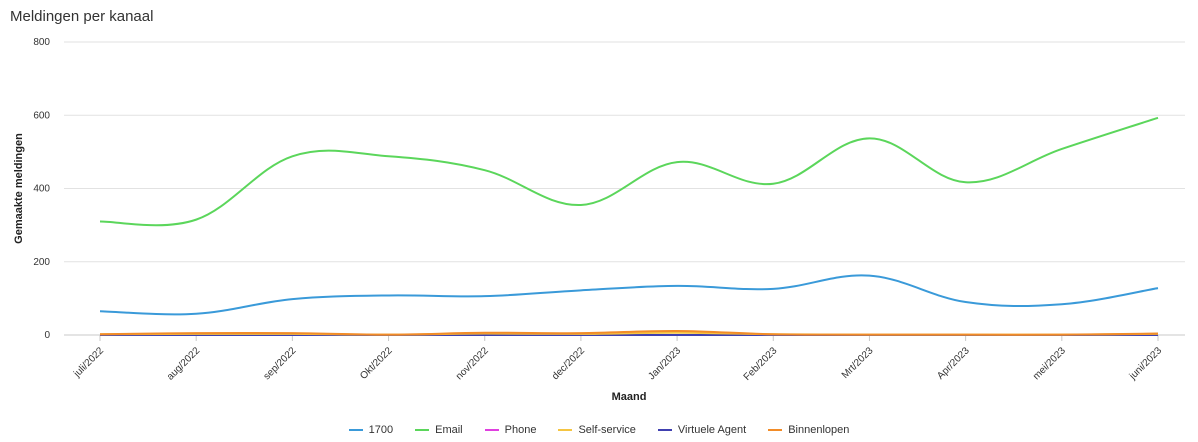 Image resolution: width=1198 pixels, height=442 pixels. Describe the element at coordinates (761, 364) in the screenshot. I see `x-tick-label: Feb/2023` at that location.